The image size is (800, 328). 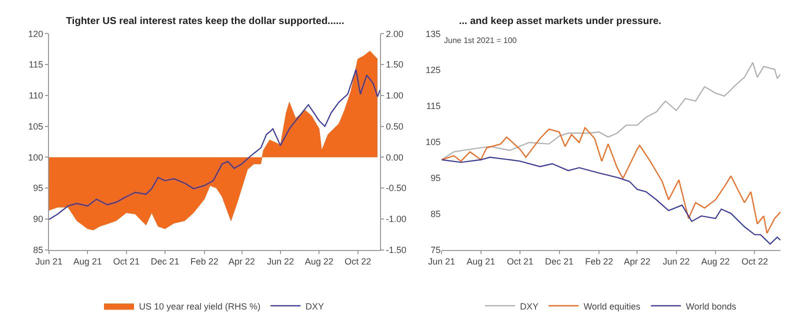 I want to click on y-tick-label: 75, so click(x=435, y=249).